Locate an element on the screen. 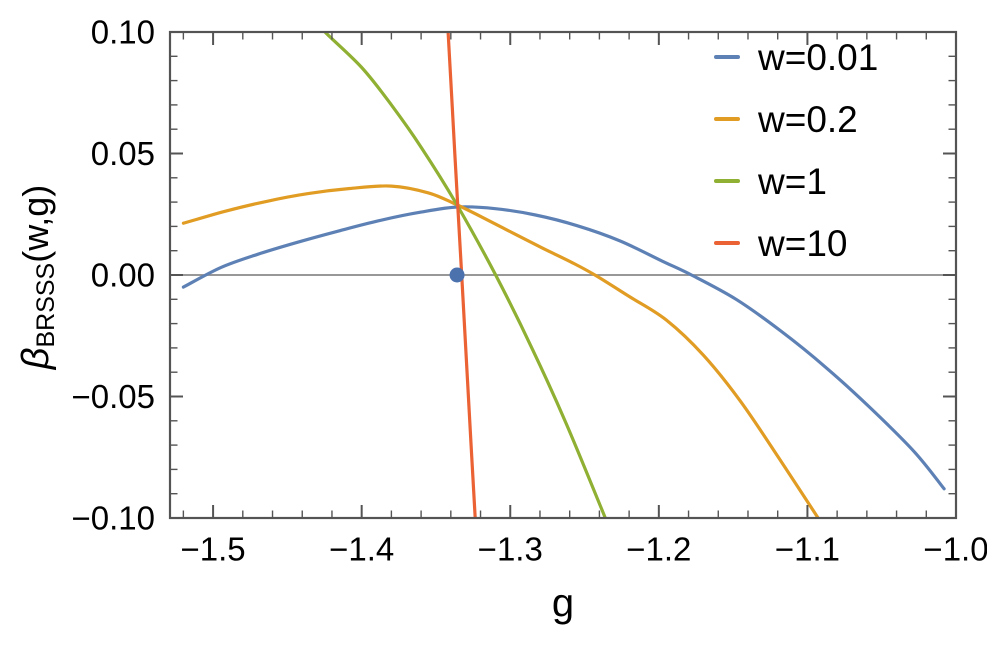 The image size is (987, 648). x-tick-label: −1.2 is located at coordinates (658, 549).